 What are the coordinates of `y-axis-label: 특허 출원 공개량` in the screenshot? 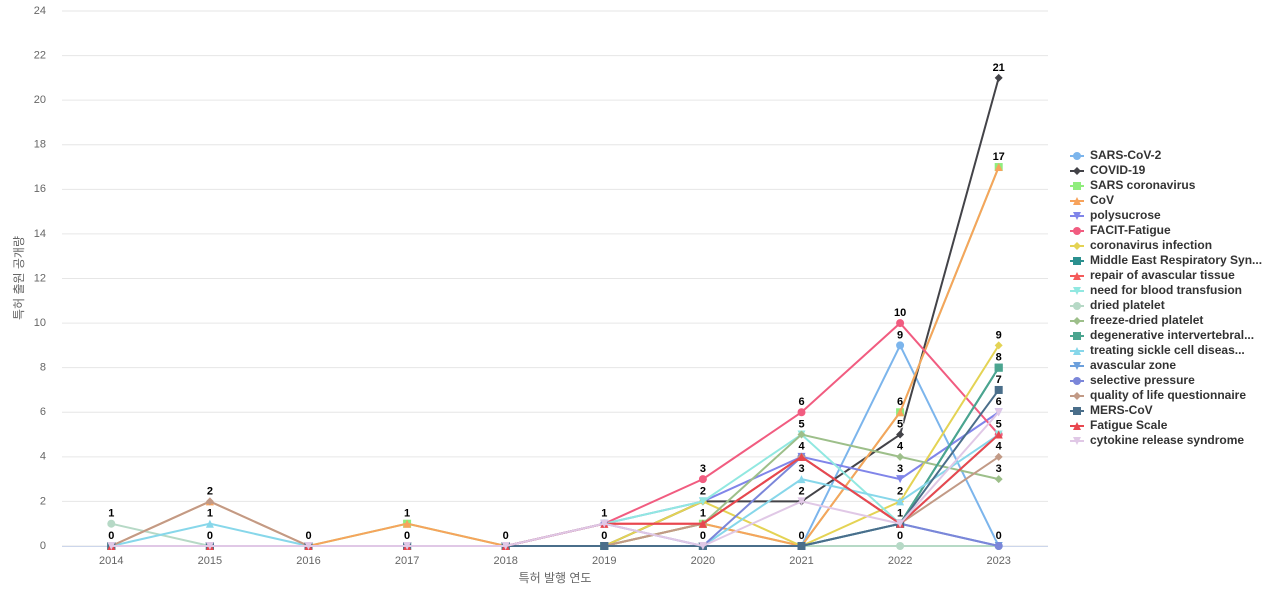 It's located at (19, 278).